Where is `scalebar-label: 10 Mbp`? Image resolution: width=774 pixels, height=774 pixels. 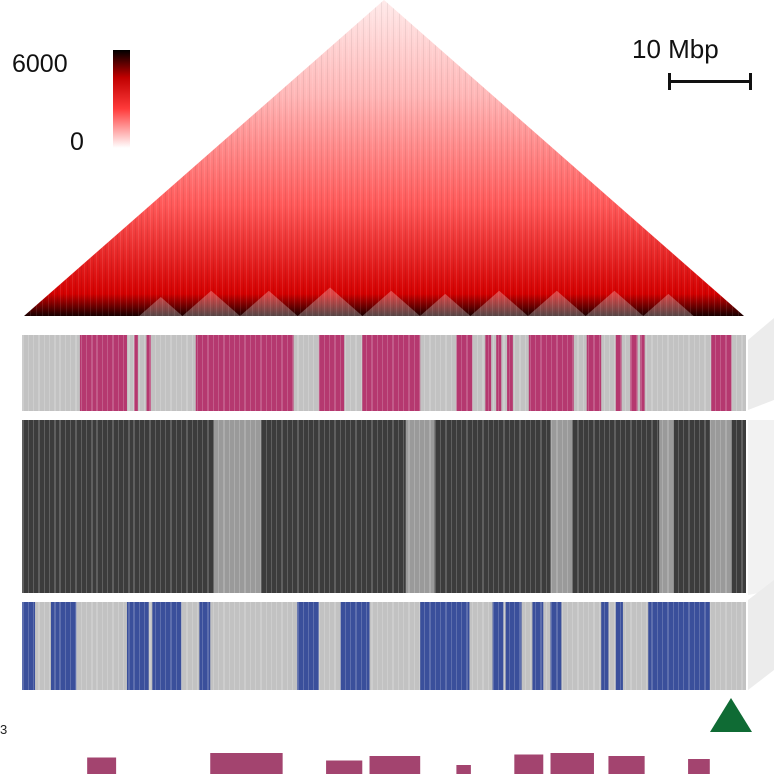
scalebar-label: 10 Mbp is located at coordinates (675, 49).